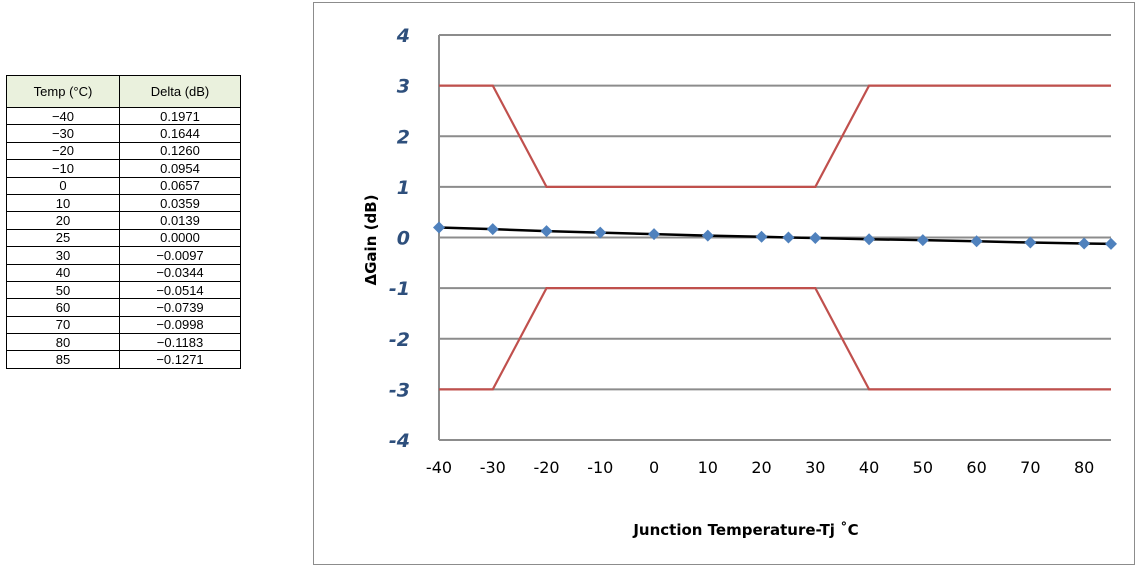 The width and height of the screenshot is (1141, 569). I want to click on table-row: 70 −0.0998, so click(123, 325).